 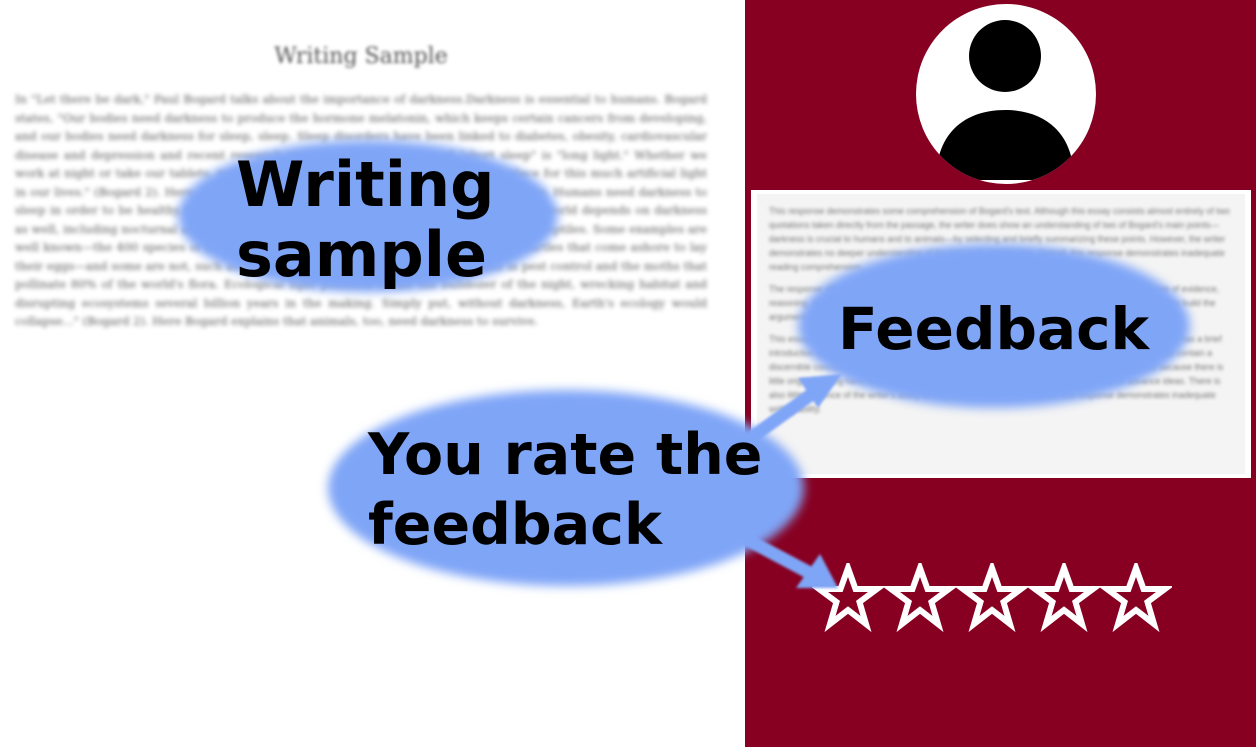 What do you see at coordinates (1006, 94) in the screenshot?
I see `user-avatar-icon` at bounding box center [1006, 94].